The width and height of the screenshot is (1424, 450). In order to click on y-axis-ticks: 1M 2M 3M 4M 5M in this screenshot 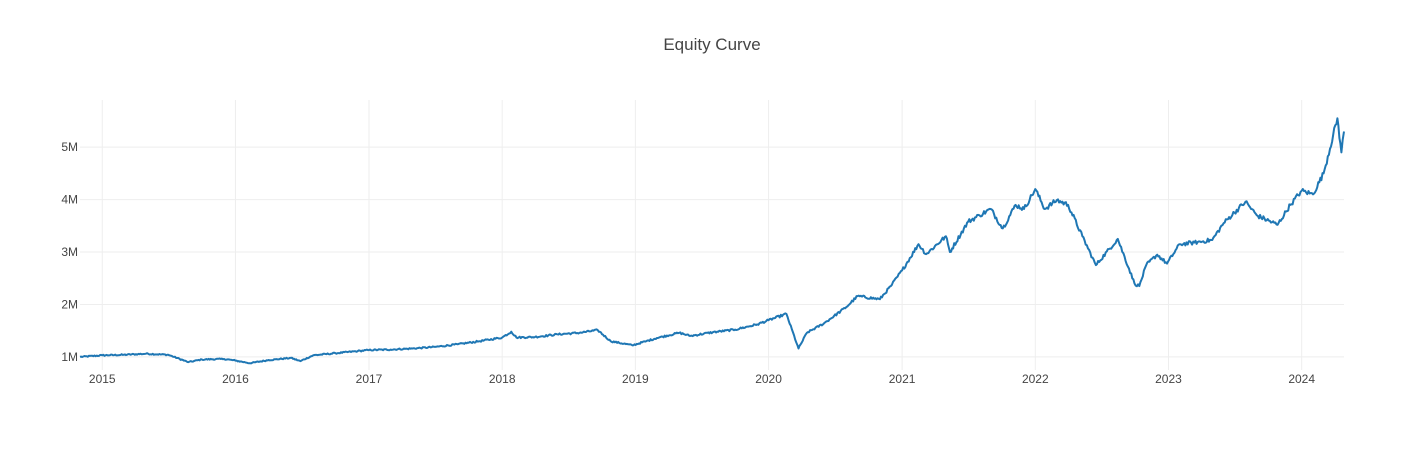, I will do `click(69, 252)`.